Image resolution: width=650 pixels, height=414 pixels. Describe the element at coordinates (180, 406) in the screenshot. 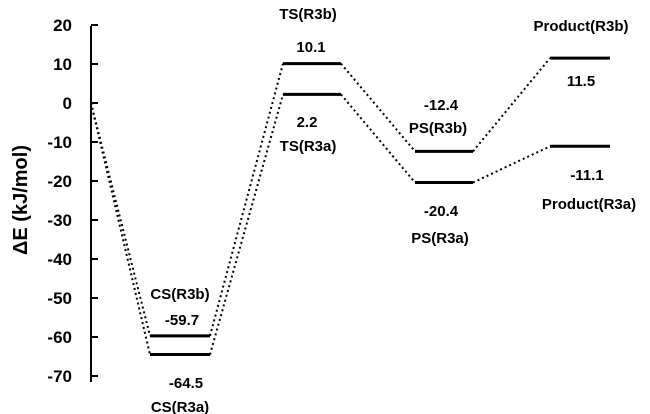

I see `state-label: CS(R3a)` at that location.